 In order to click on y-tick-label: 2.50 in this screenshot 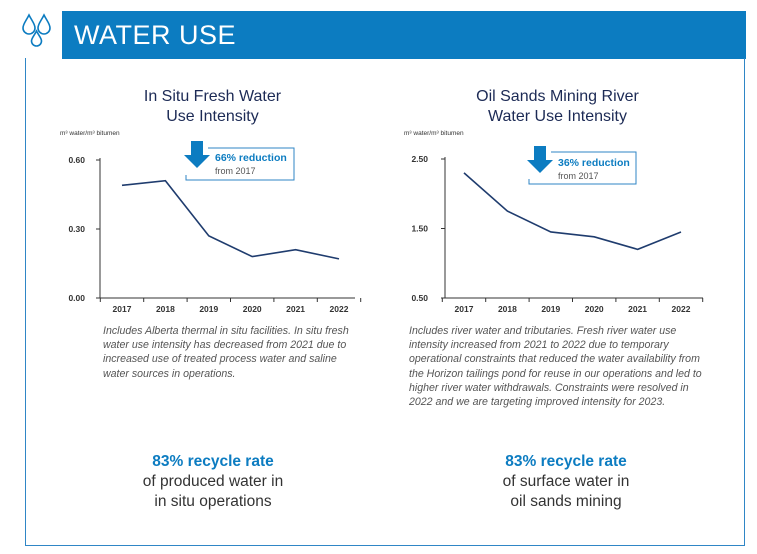, I will do `click(419, 159)`.